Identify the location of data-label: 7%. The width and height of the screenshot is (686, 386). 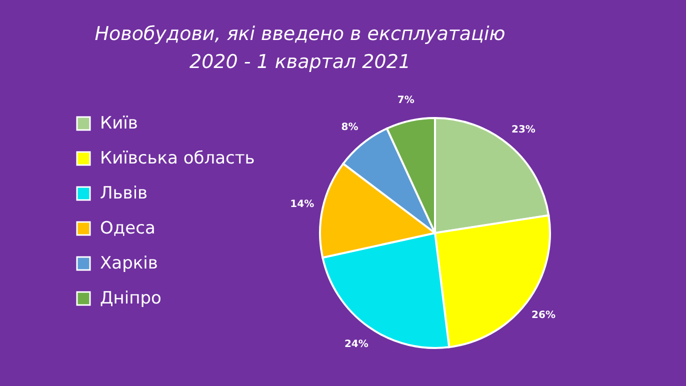
(405, 100).